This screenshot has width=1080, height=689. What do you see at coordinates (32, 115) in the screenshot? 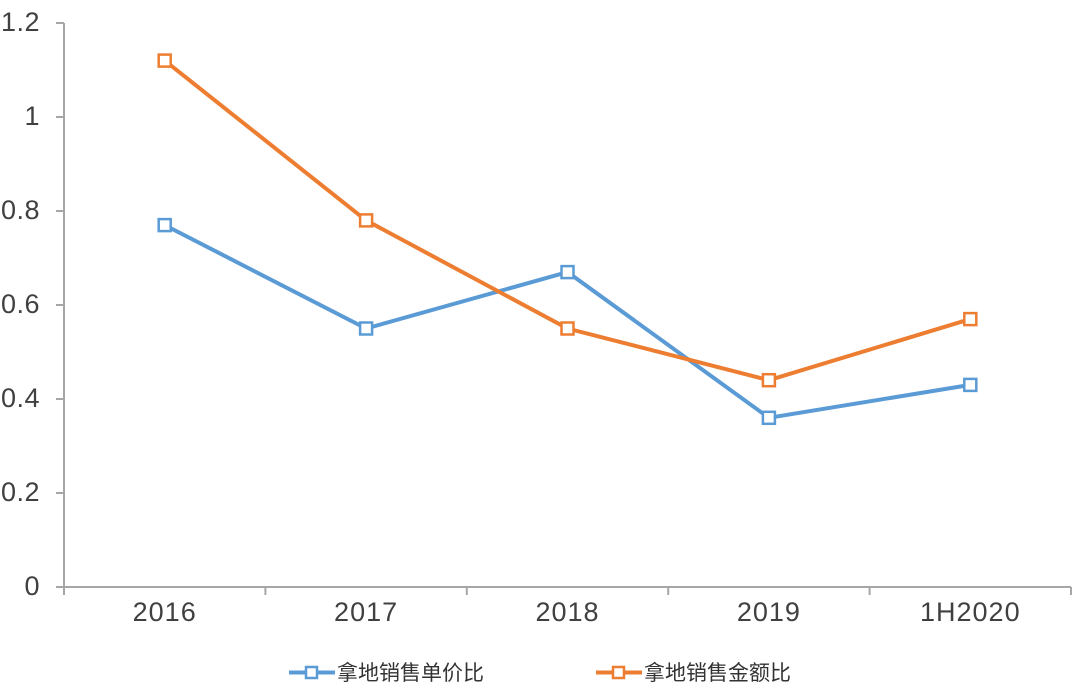
I see `y-tick-label: 1` at bounding box center [32, 115].